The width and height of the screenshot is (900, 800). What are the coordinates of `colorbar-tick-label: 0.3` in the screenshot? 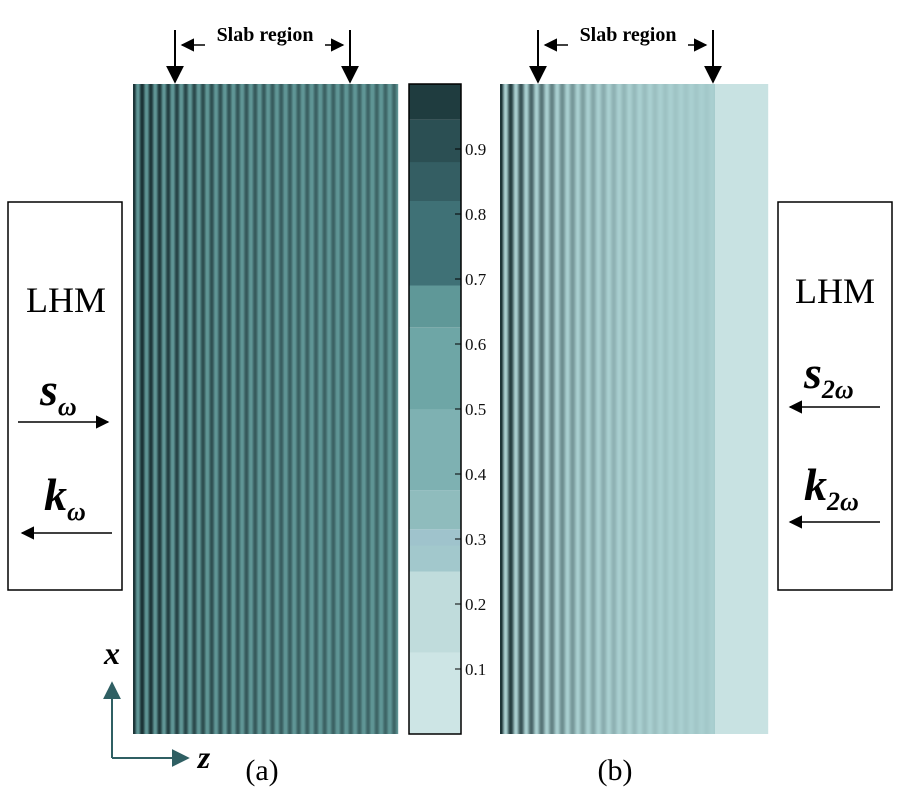 It's located at (475, 539).